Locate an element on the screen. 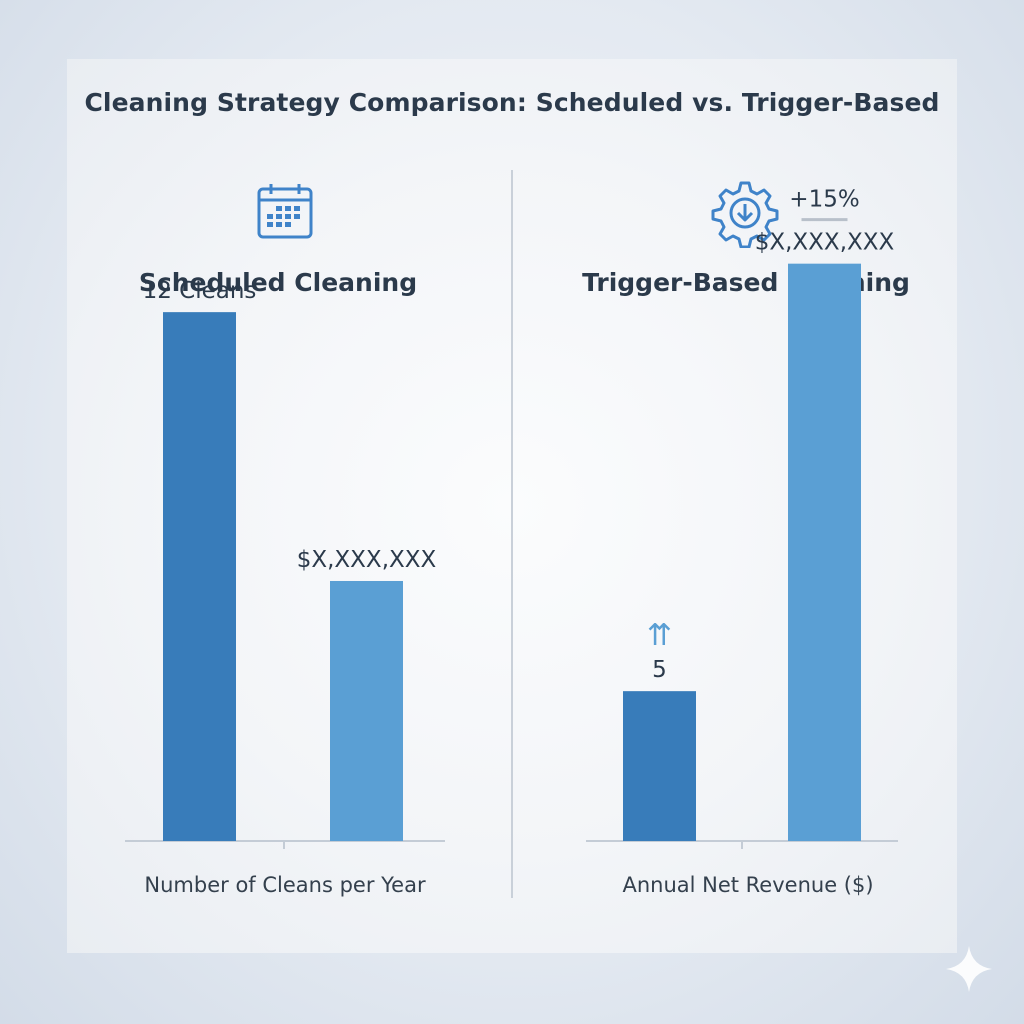 This screenshot has height=1024, width=1024. percent-change-label: +15% is located at coordinates (824, 200).